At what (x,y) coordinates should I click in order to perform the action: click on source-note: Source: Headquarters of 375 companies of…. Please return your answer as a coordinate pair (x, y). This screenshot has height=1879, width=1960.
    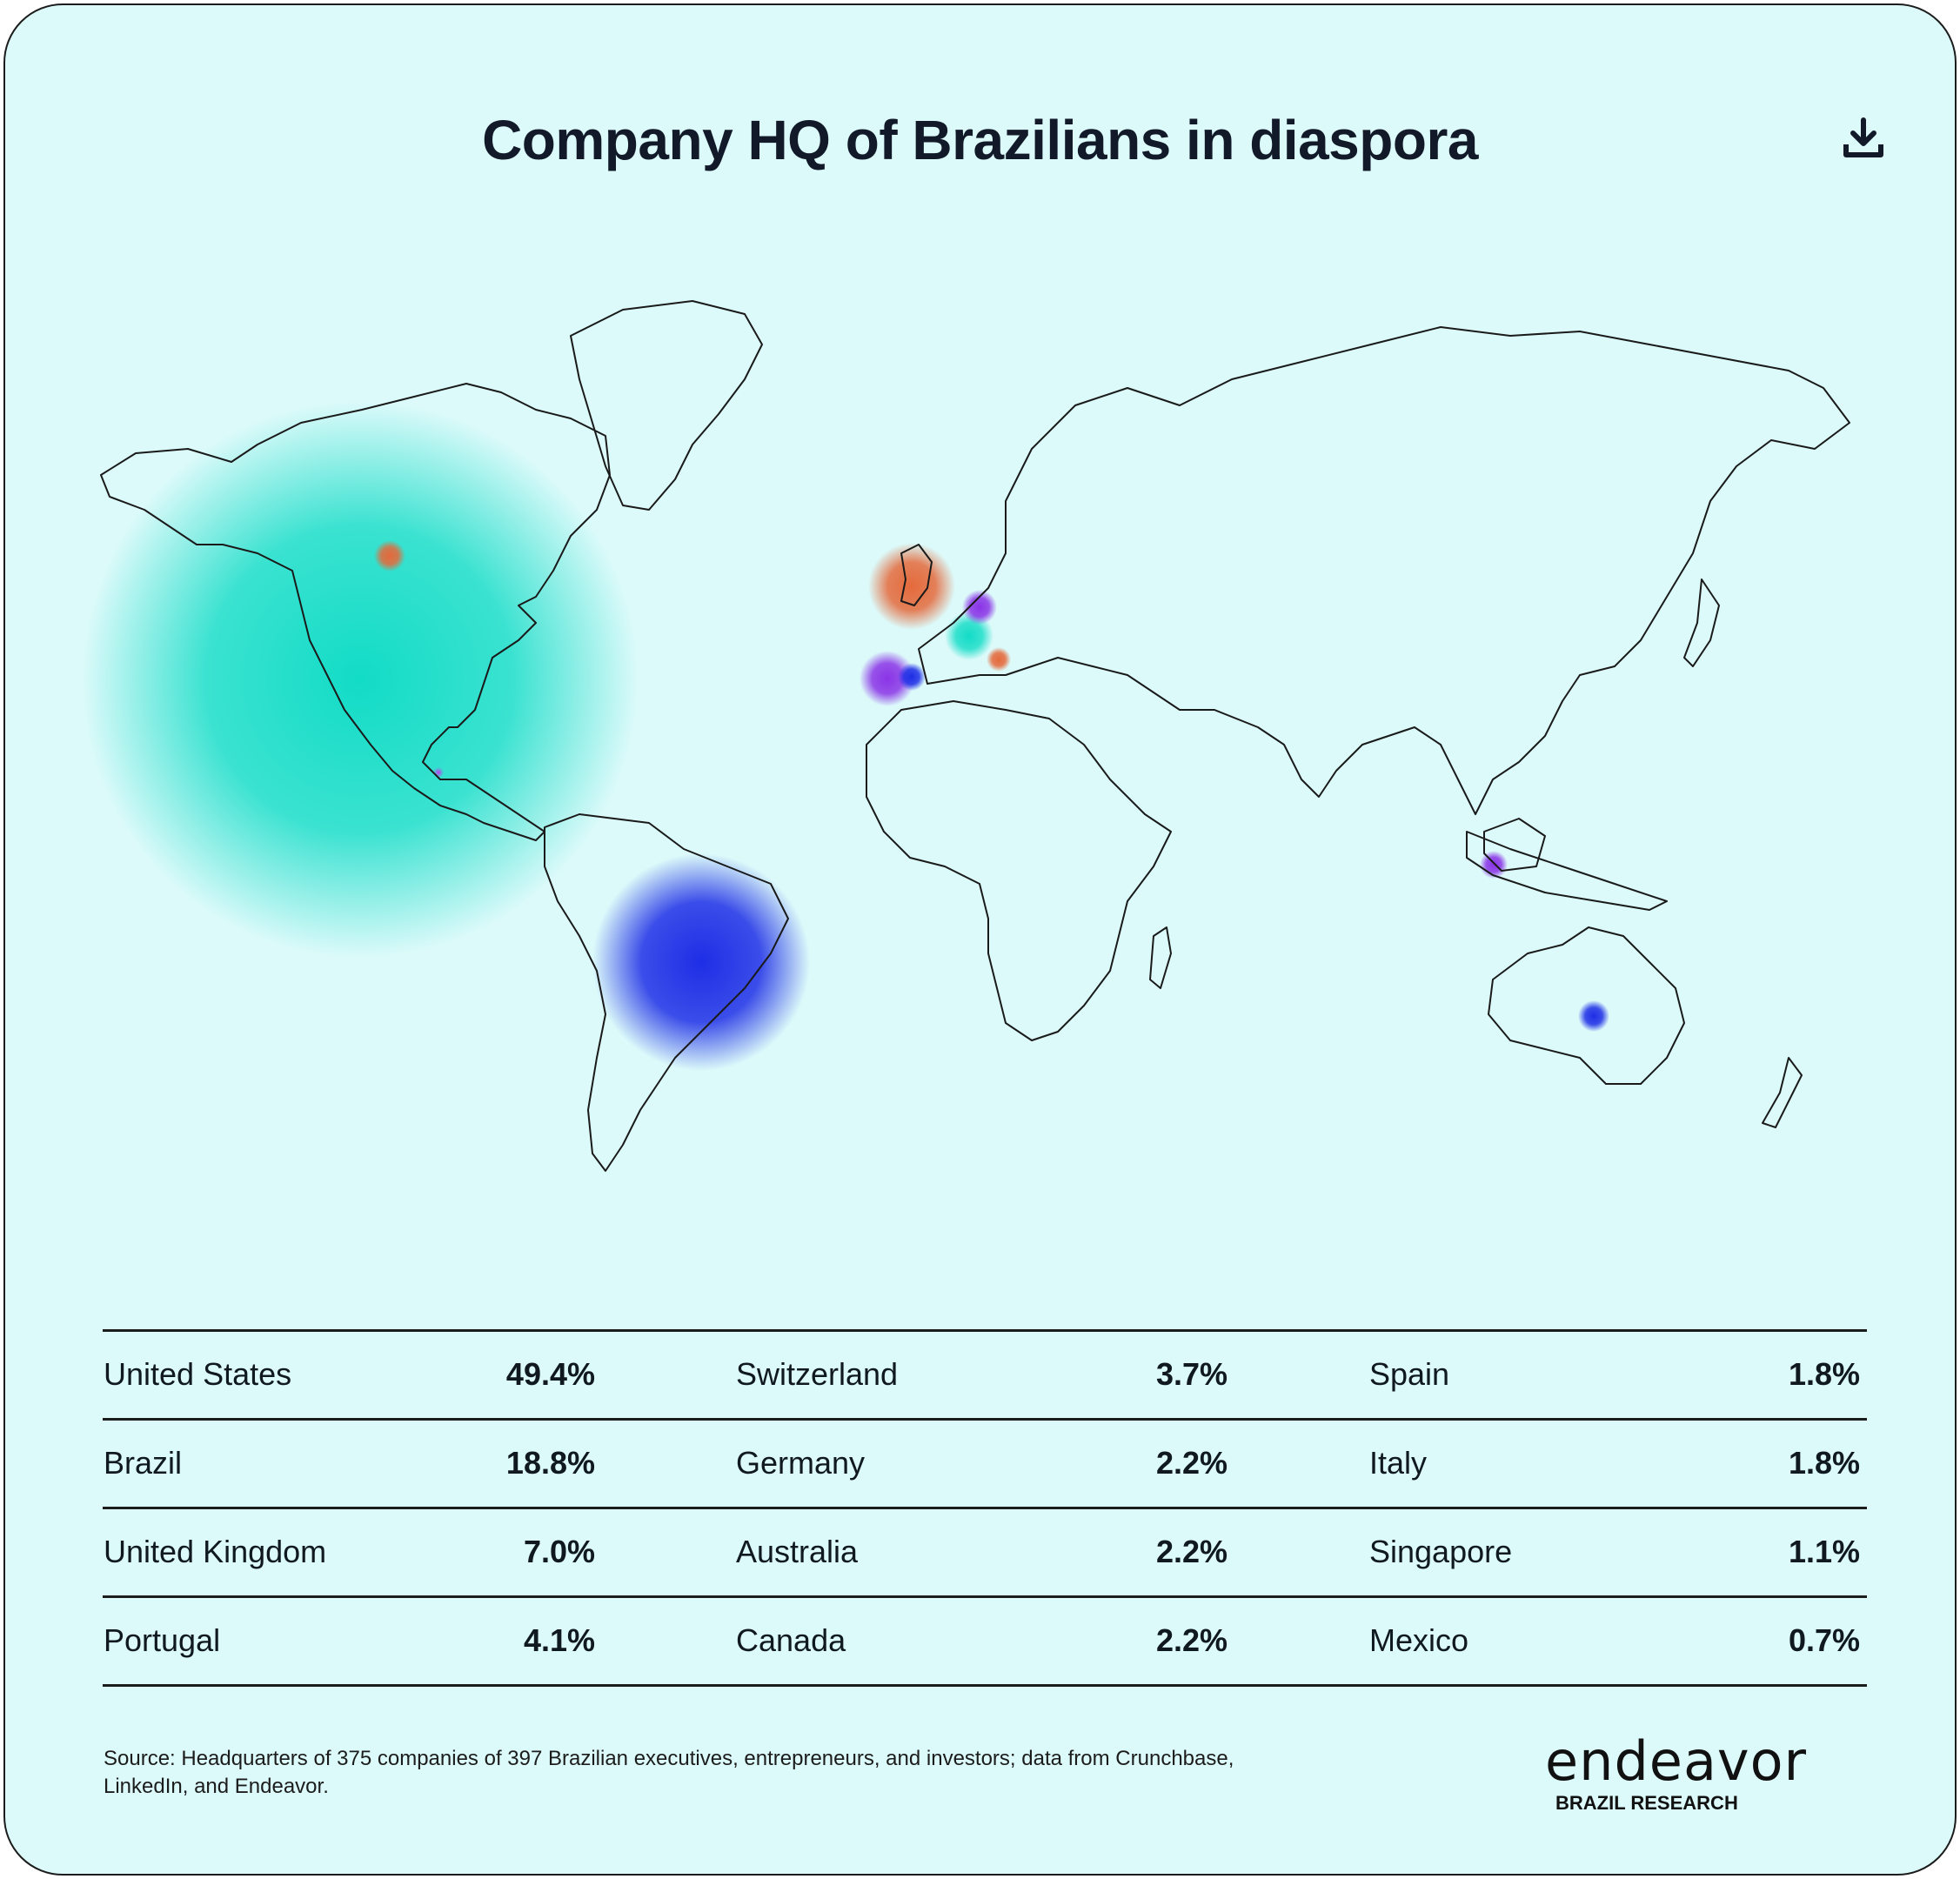
    Looking at the image, I should click on (669, 1772).